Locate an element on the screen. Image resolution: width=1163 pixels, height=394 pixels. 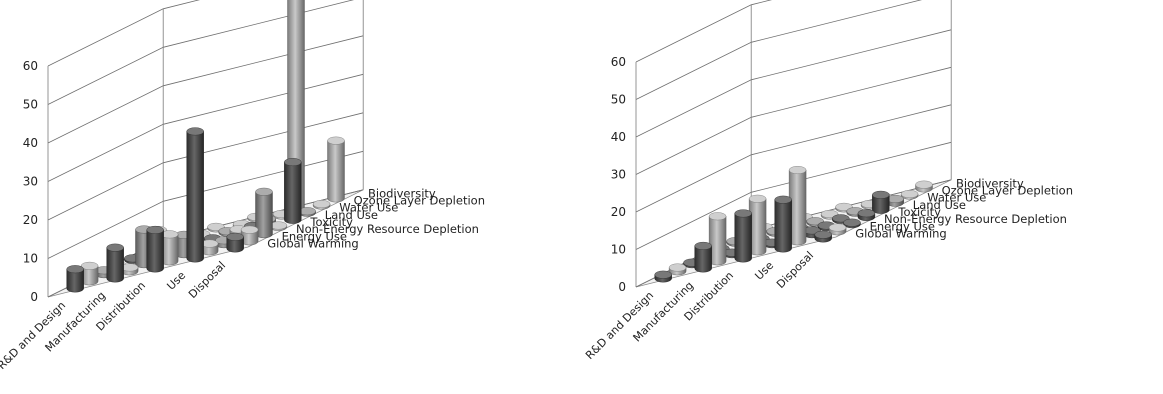
bar-manufacturing-energy-use is located at coordinates (717, 239).